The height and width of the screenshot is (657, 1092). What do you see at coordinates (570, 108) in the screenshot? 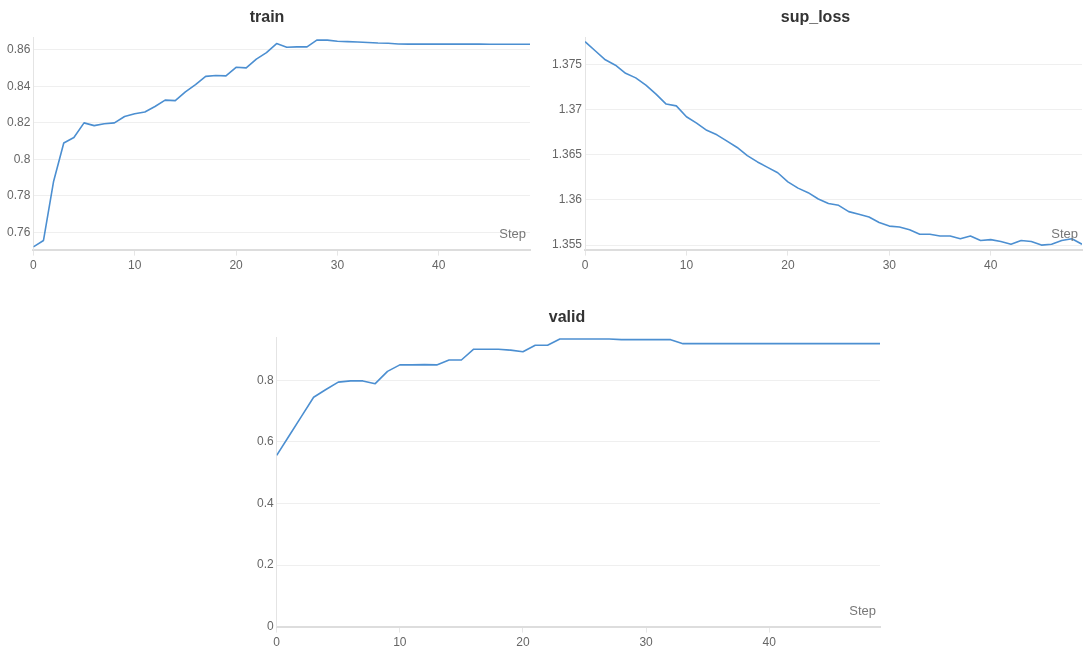
I see `y-tick-label: 1.37` at bounding box center [570, 108].